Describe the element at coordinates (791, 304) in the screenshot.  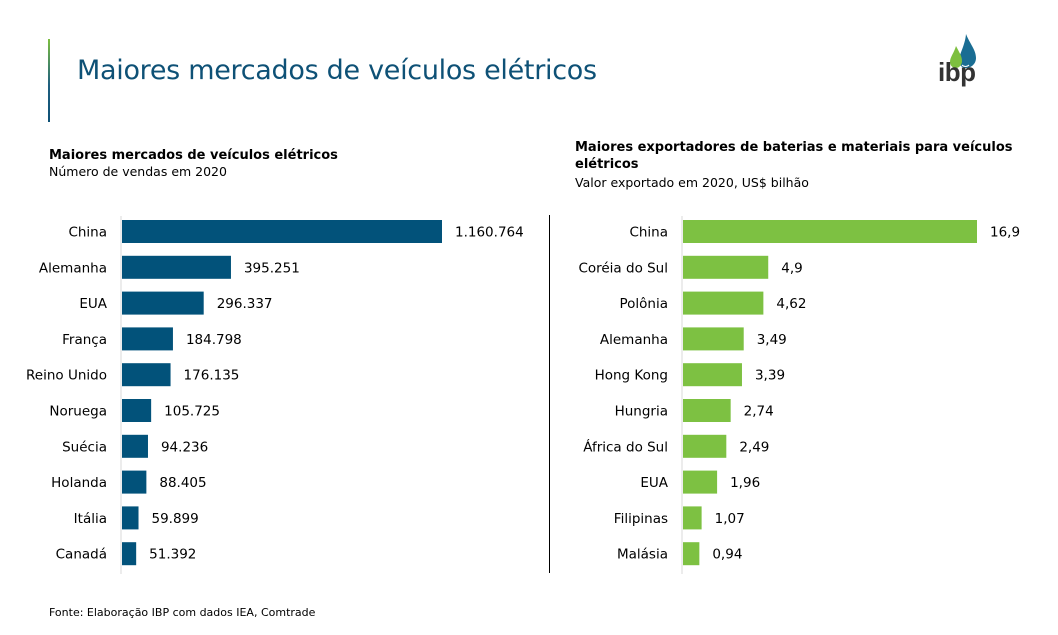
I see `data-label: 4,62` at that location.